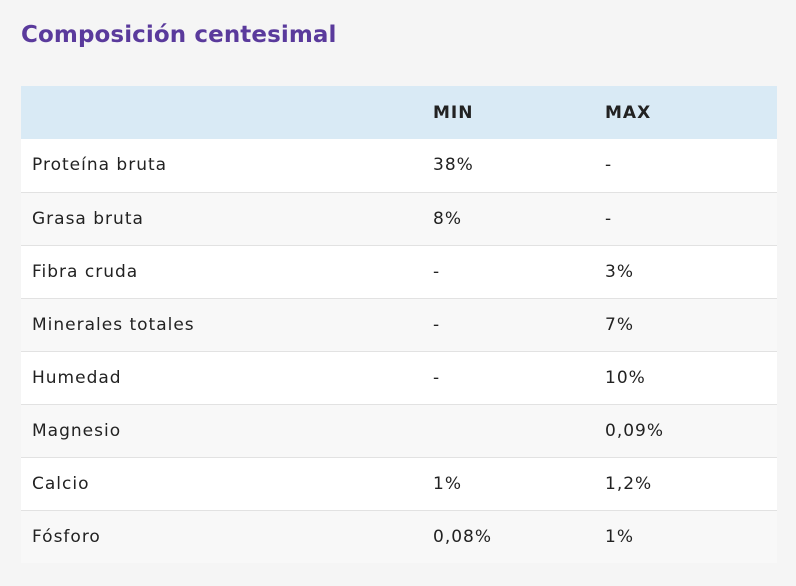 The image size is (796, 586). Describe the element at coordinates (691, 484) in the screenshot. I see `row-max: 1,2%` at that location.